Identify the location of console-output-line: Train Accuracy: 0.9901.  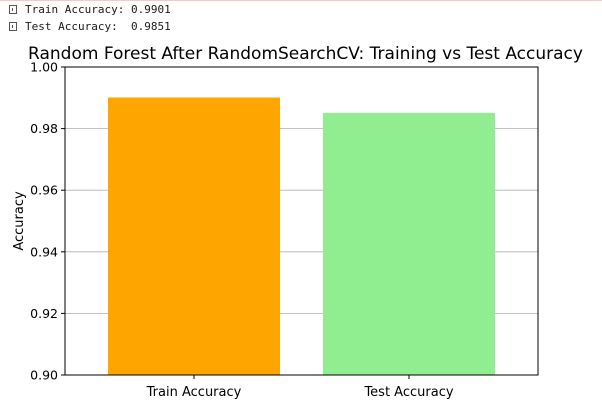
(90, 9).